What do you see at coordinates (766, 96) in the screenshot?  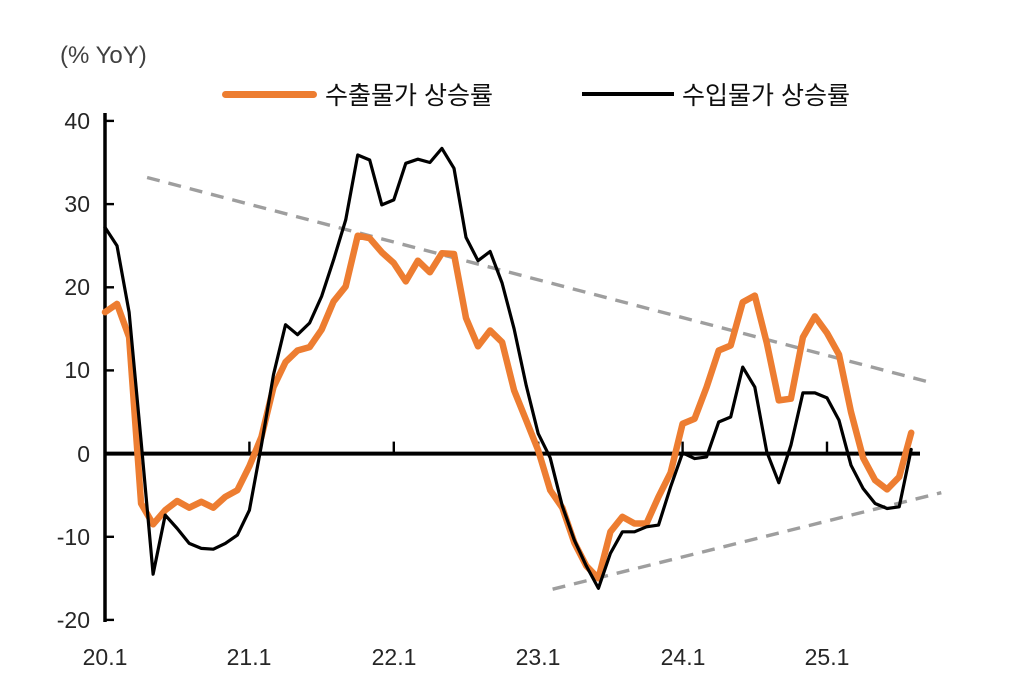 I see `legend-label-import: 수입물가 상승률` at bounding box center [766, 96].